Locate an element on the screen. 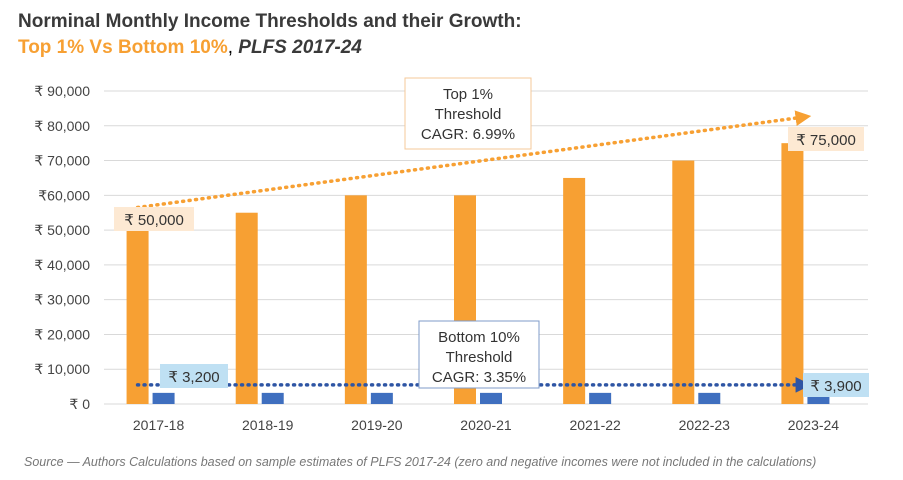  y-tick-label: ₹ 90,000 is located at coordinates (62, 91).